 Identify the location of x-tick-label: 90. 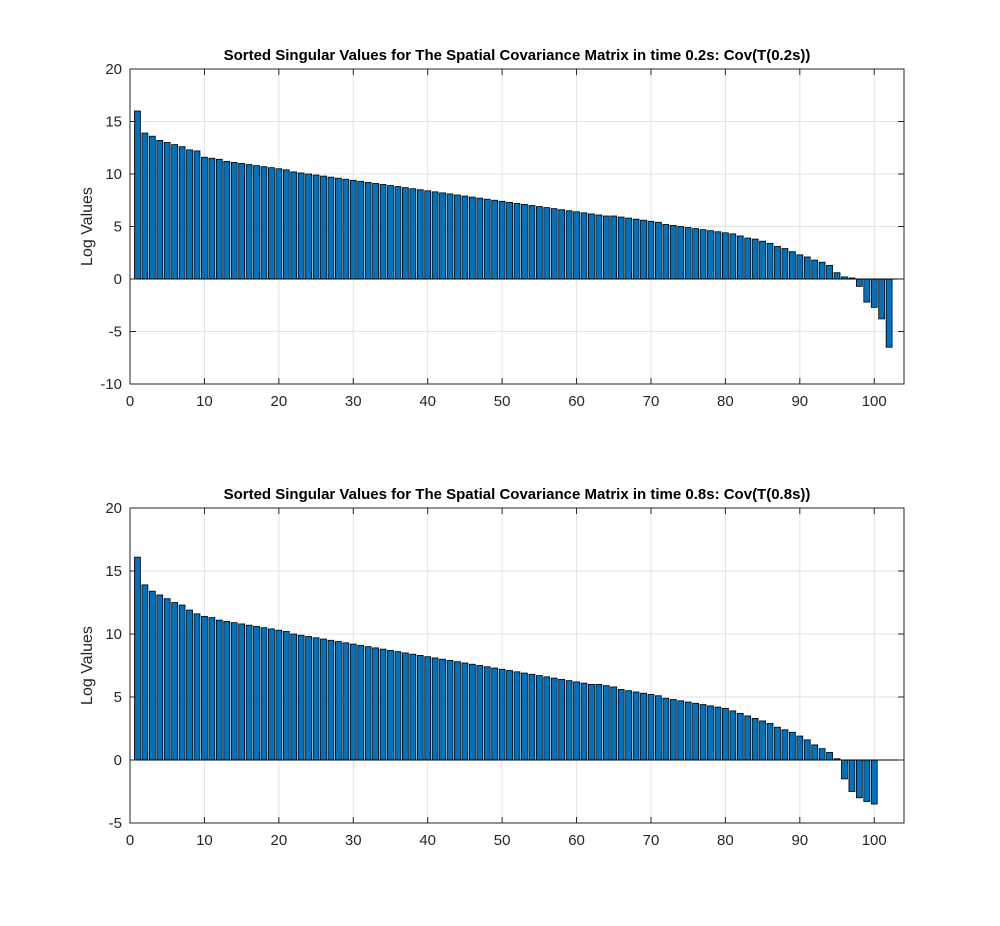
(799, 401).